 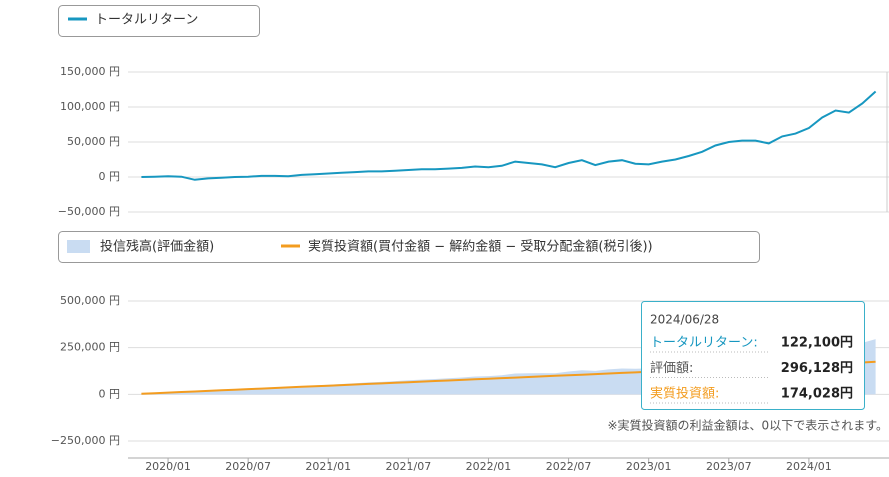 I want to click on x-tick-label: 2024/01, so click(x=809, y=466).